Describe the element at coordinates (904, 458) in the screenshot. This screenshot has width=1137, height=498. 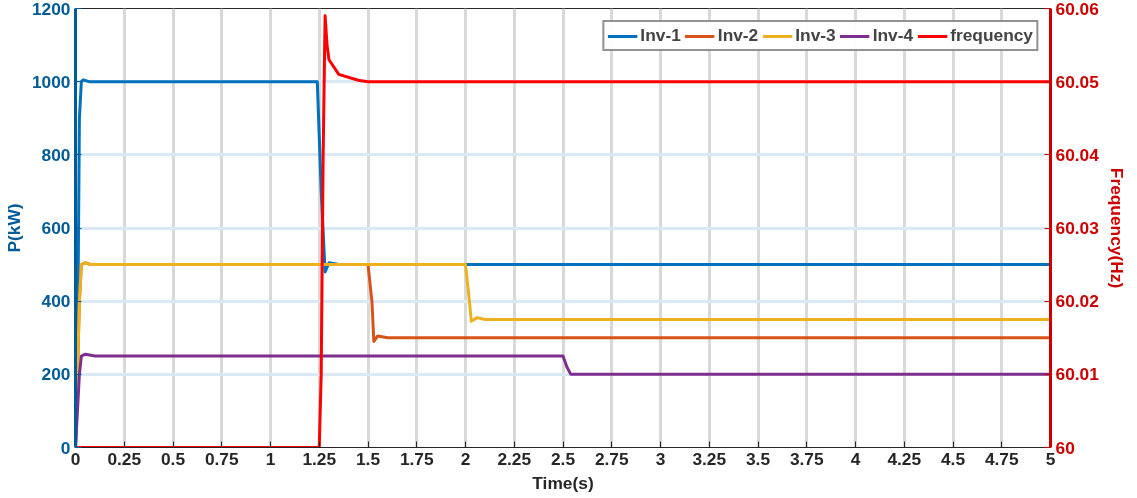
I see `x-tick-label: 4.25` at that location.